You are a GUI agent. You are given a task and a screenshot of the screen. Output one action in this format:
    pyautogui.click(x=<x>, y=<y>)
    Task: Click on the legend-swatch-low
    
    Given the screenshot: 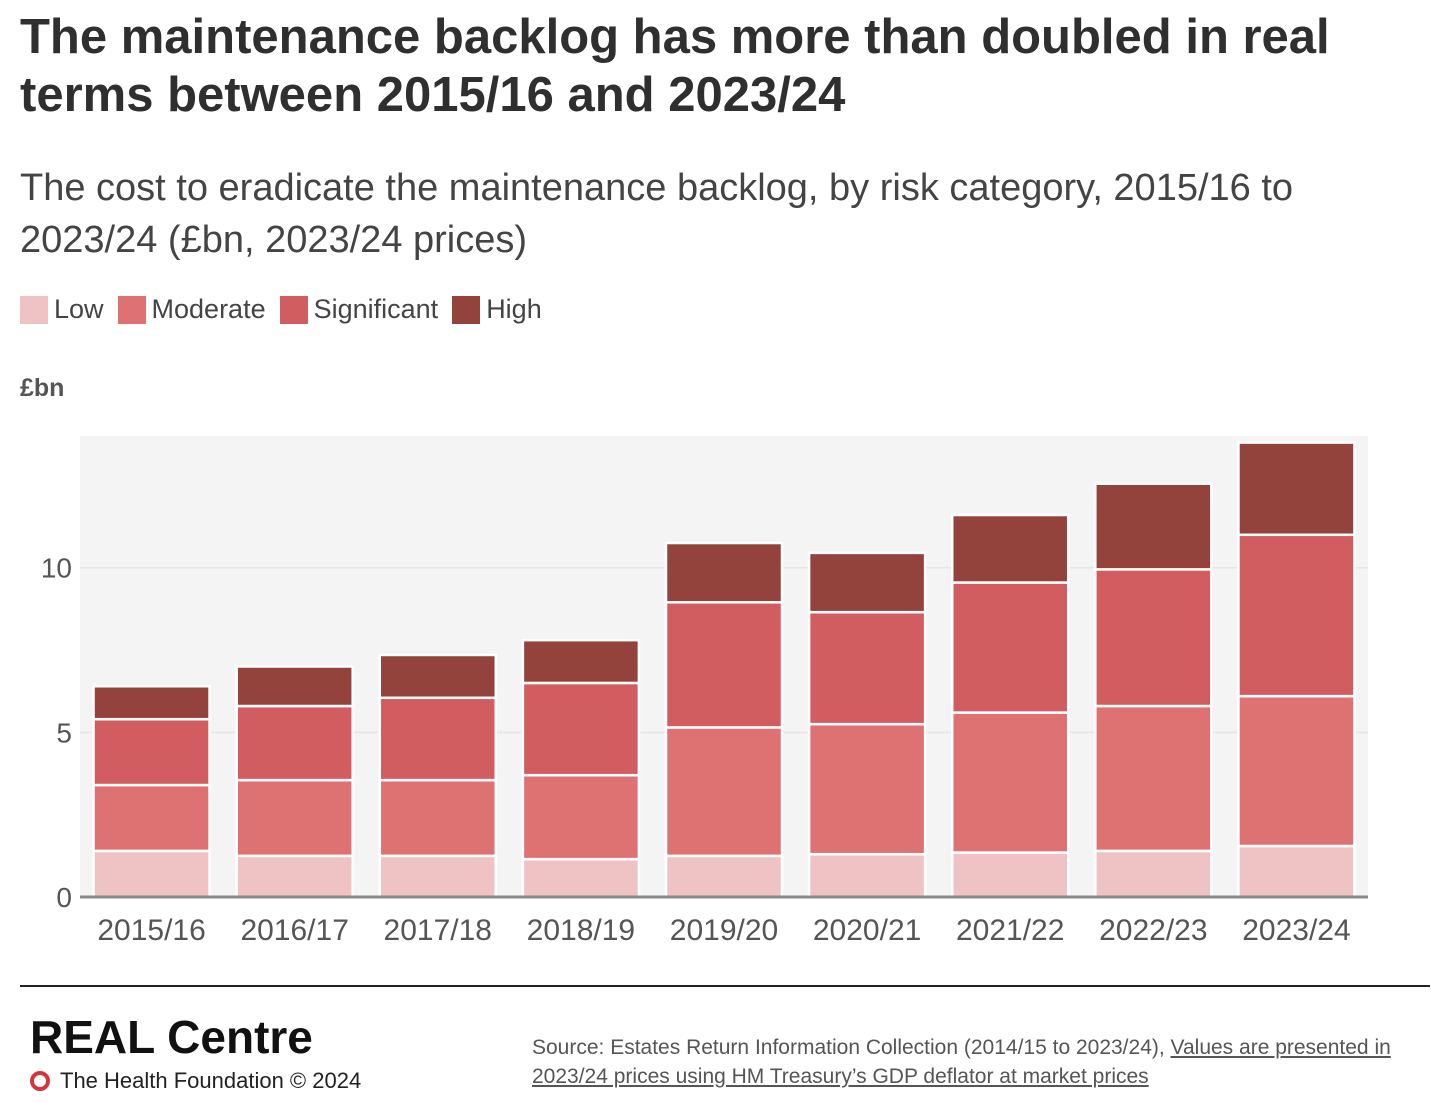 What is the action you would take?
    pyautogui.click(x=34, y=309)
    